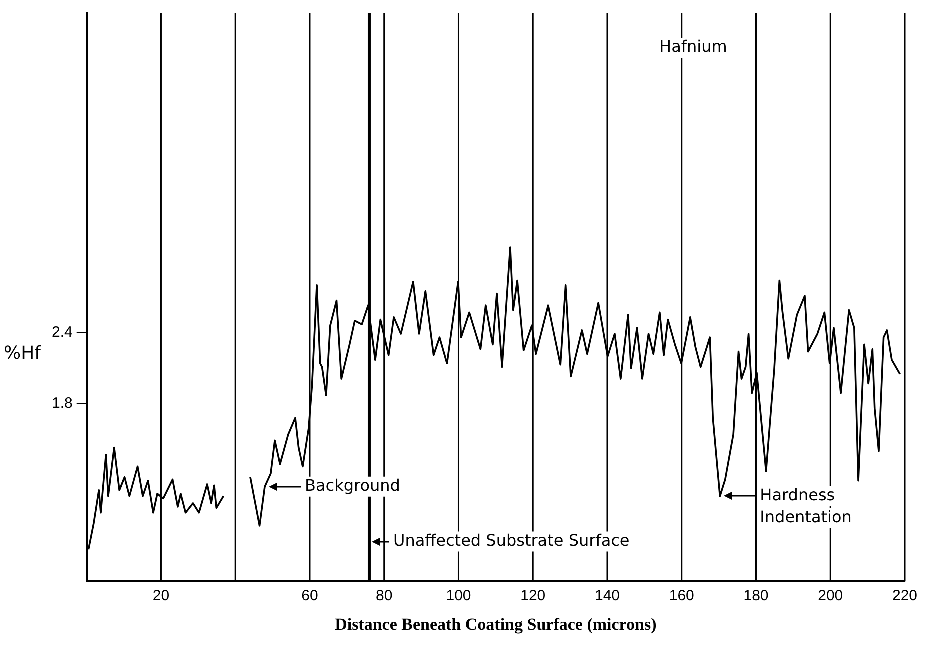 The image size is (925, 651). What do you see at coordinates (62, 403) in the screenshot?
I see `y-tick-label: 1.8` at bounding box center [62, 403].